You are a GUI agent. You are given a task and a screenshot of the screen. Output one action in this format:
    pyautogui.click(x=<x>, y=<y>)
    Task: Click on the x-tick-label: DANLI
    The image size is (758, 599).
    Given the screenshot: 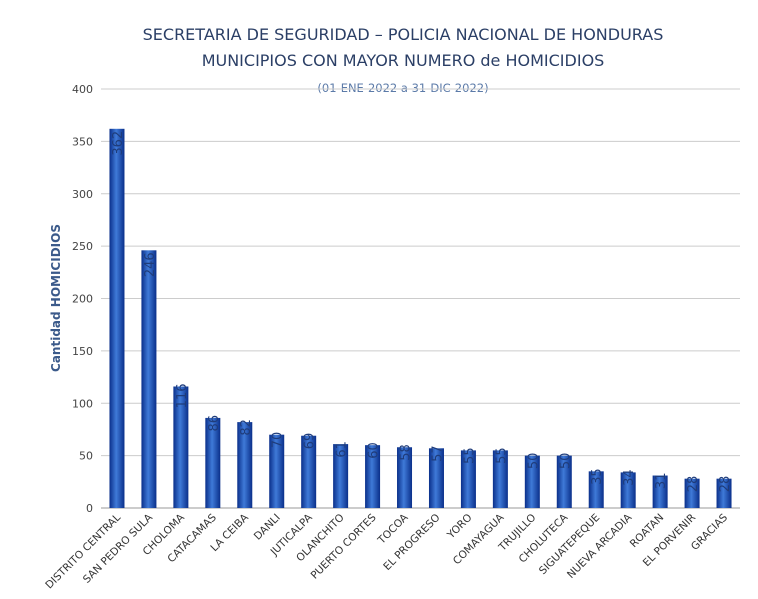 What is the action you would take?
    pyautogui.click(x=267, y=527)
    